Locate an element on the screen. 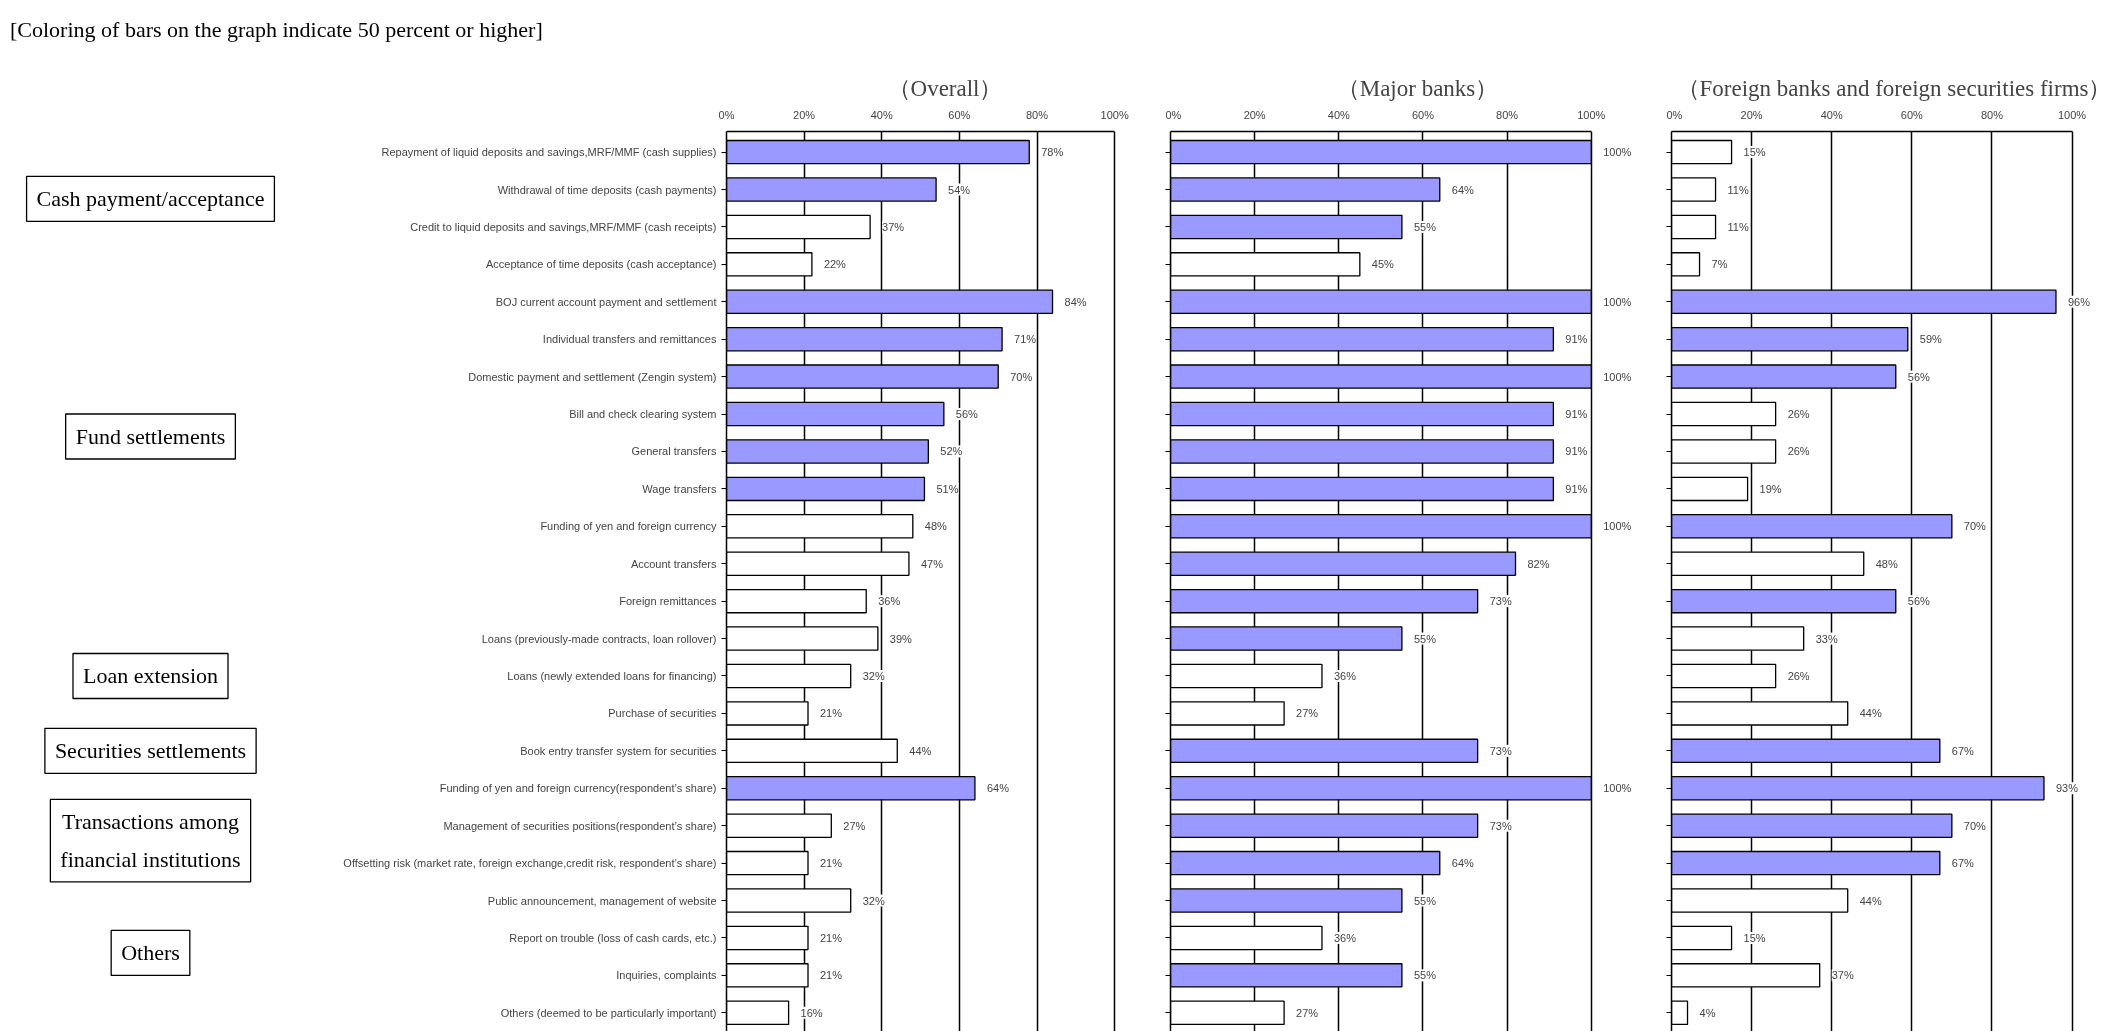  data-label: 51% is located at coordinates (947, 488).